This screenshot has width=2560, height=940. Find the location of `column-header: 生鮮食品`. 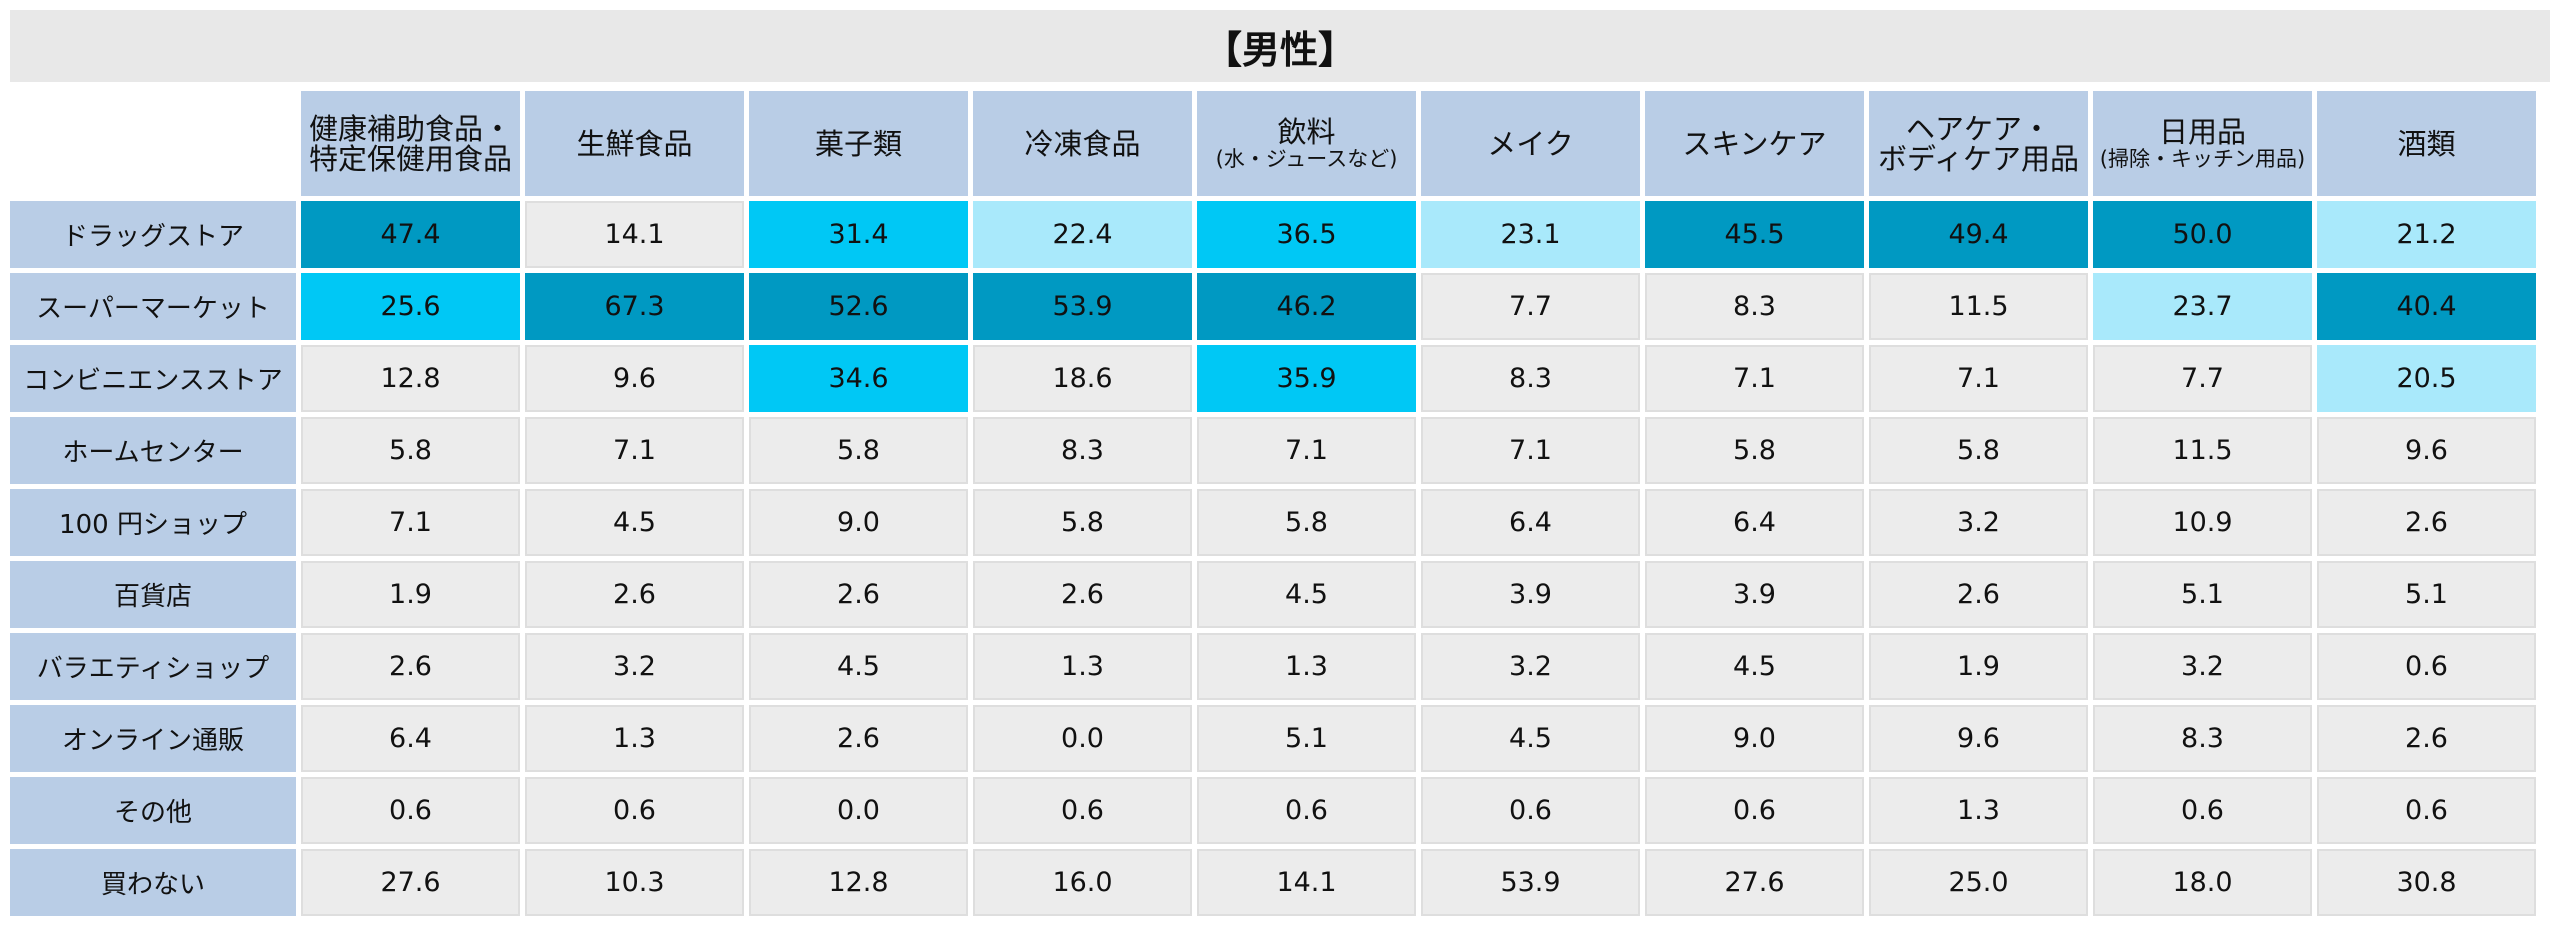

column-header: 生鮮食品 is located at coordinates (634, 143).